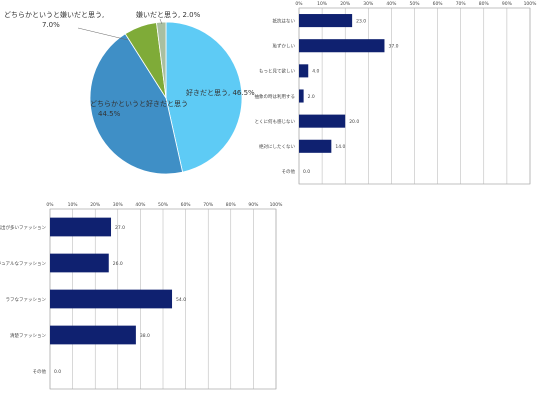 Image resolution: width=544 pixels, height=400 pixels. I want to click on category-label: 絶対にしたくない, so click(277, 146).